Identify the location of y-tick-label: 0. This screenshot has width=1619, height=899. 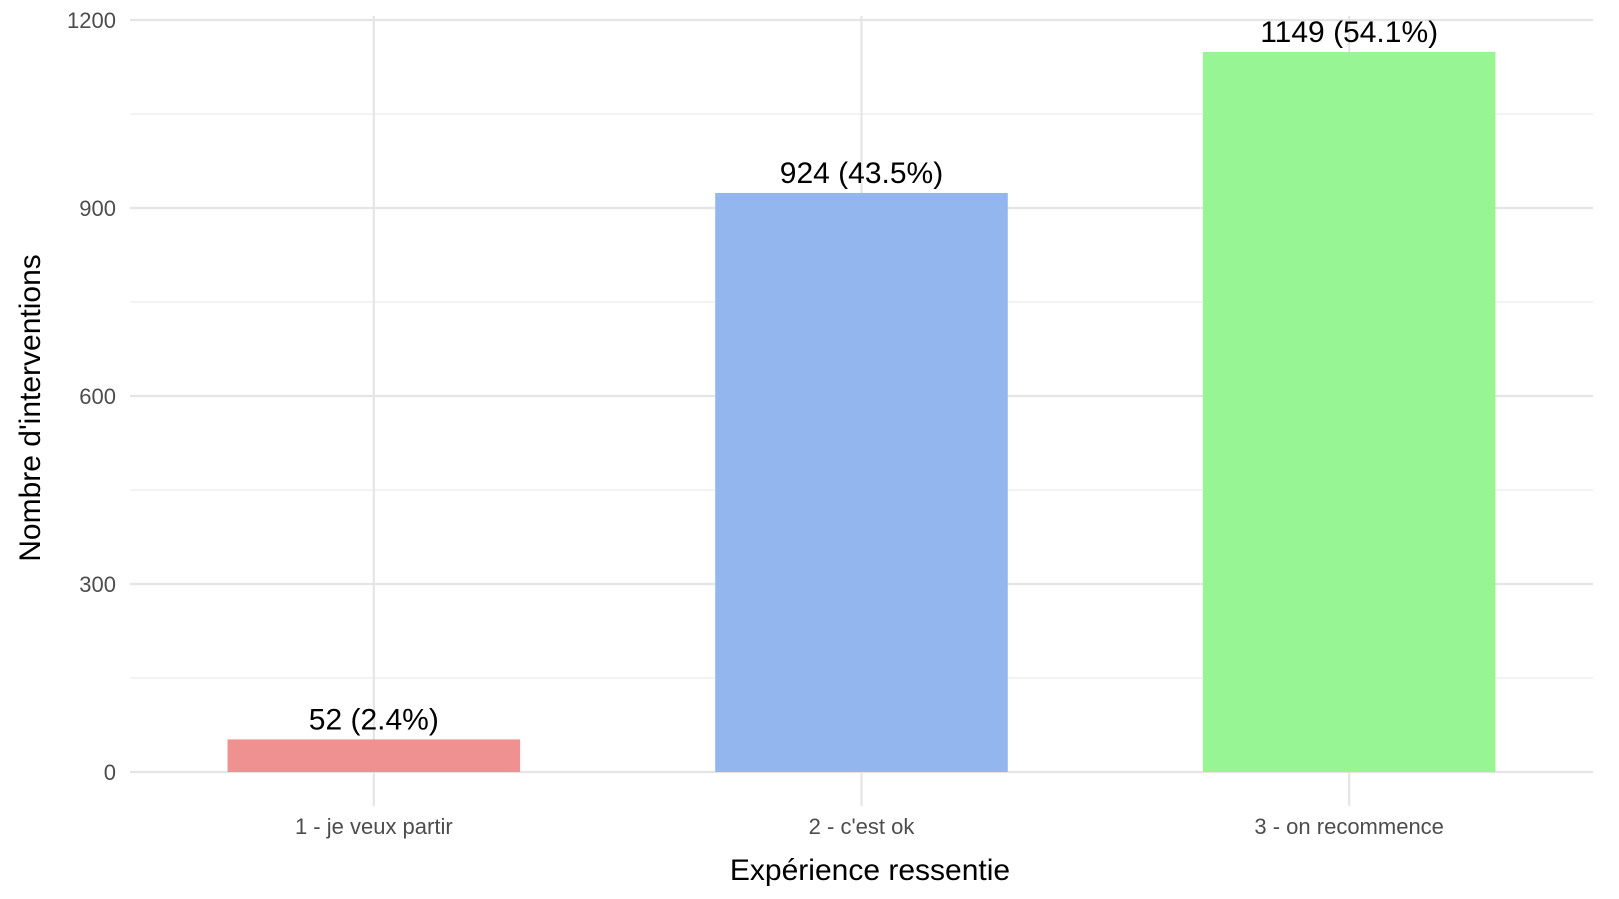
(110, 772).